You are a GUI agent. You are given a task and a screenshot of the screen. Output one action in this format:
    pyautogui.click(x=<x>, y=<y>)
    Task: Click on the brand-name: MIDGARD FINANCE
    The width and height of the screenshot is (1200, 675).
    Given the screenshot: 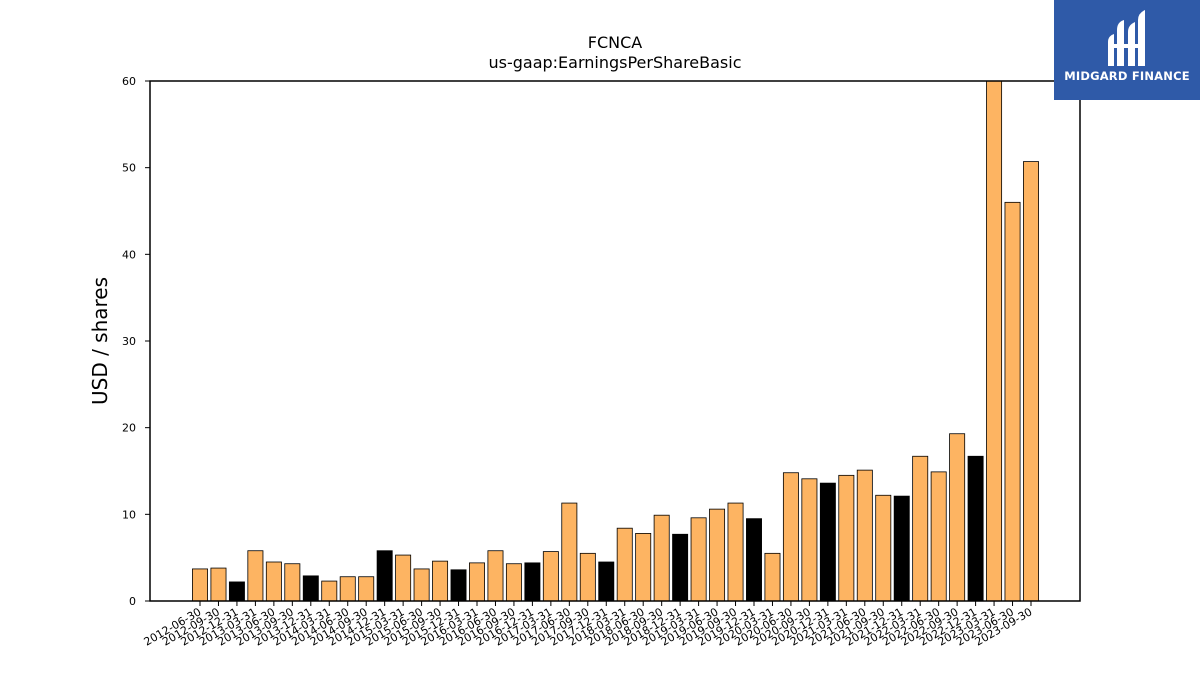 What is the action you would take?
    pyautogui.click(x=1127, y=76)
    